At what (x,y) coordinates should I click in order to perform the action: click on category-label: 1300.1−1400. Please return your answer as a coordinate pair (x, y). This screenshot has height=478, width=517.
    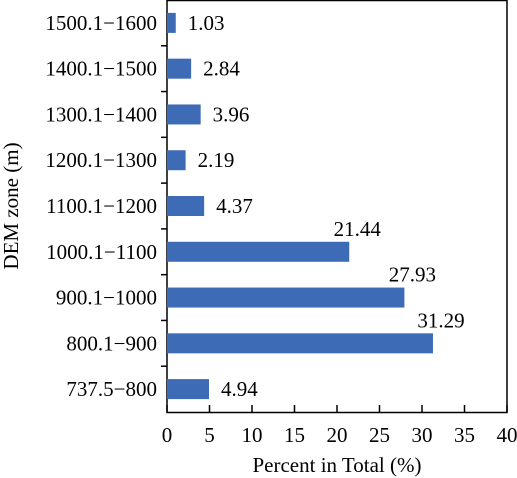
    Looking at the image, I should click on (101, 114).